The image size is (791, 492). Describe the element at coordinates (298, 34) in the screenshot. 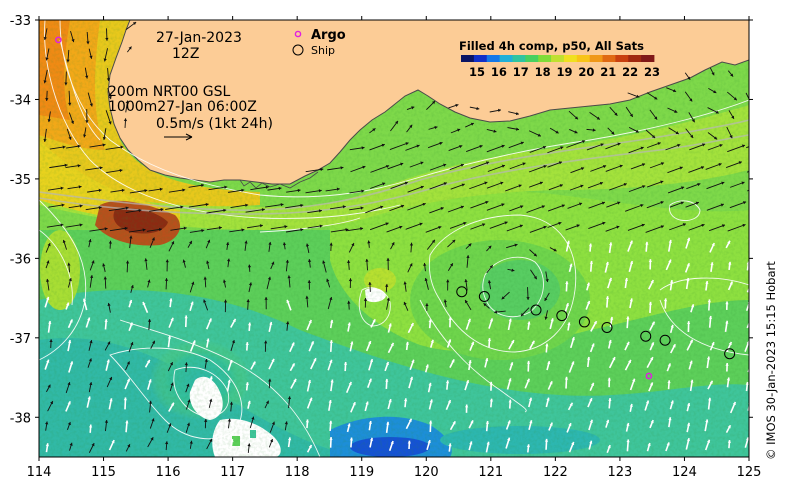

I see `argo-legend-marker` at that location.